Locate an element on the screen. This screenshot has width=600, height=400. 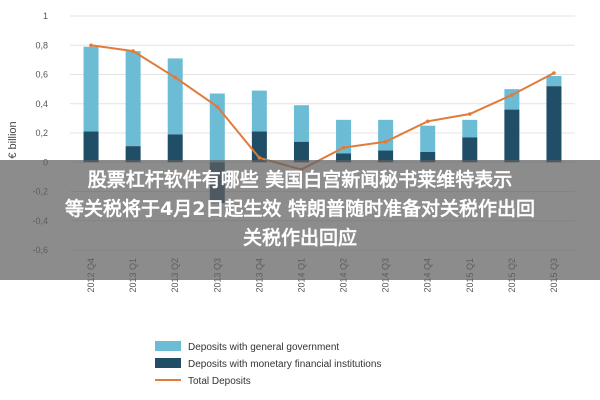
y-tick-label: 0,4 is located at coordinates (41, 104).